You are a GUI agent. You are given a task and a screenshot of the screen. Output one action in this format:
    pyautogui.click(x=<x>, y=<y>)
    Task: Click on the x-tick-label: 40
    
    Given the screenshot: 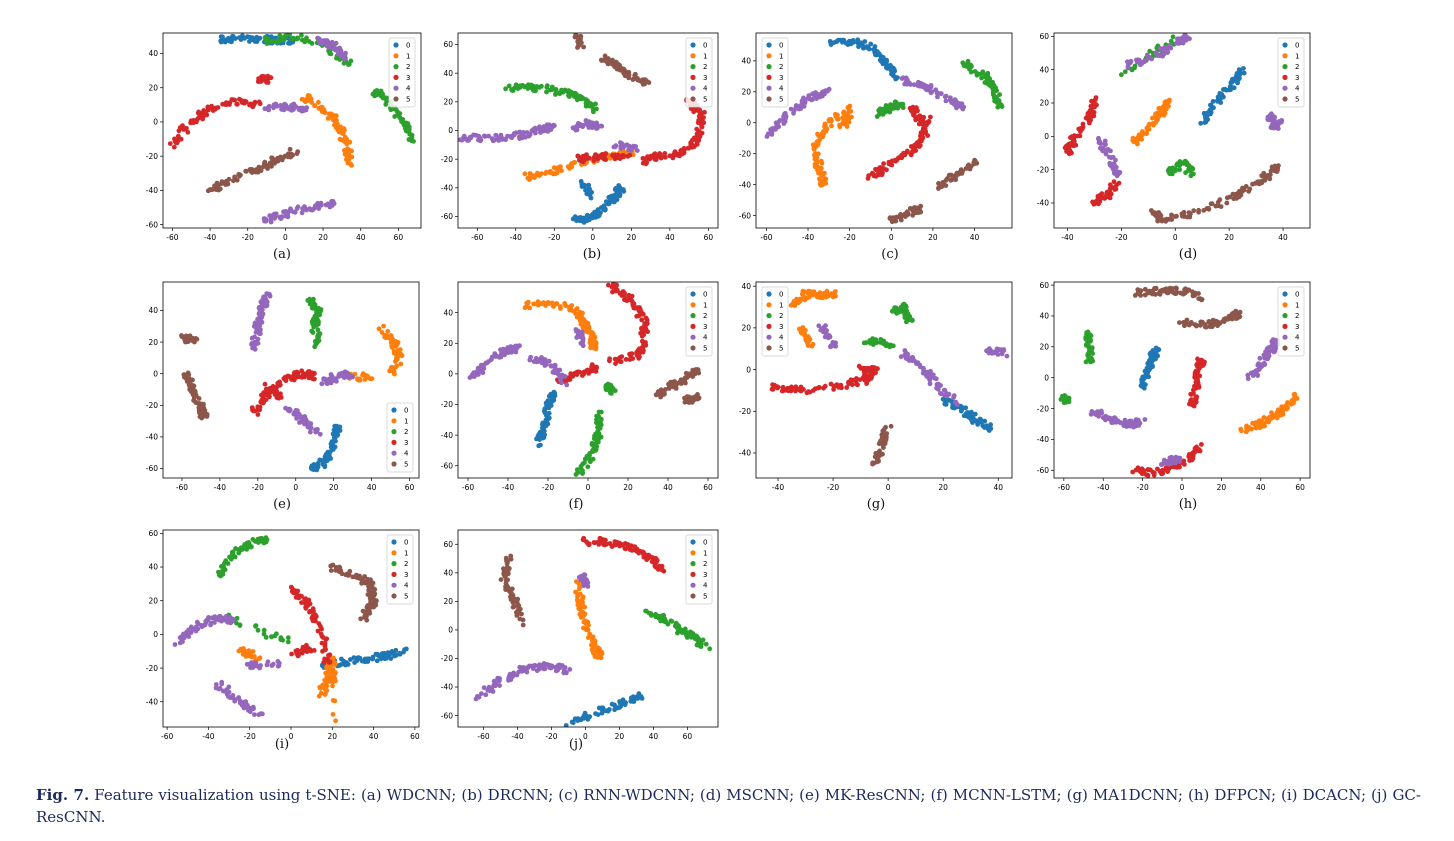 What is the action you would take?
    pyautogui.click(x=668, y=487)
    